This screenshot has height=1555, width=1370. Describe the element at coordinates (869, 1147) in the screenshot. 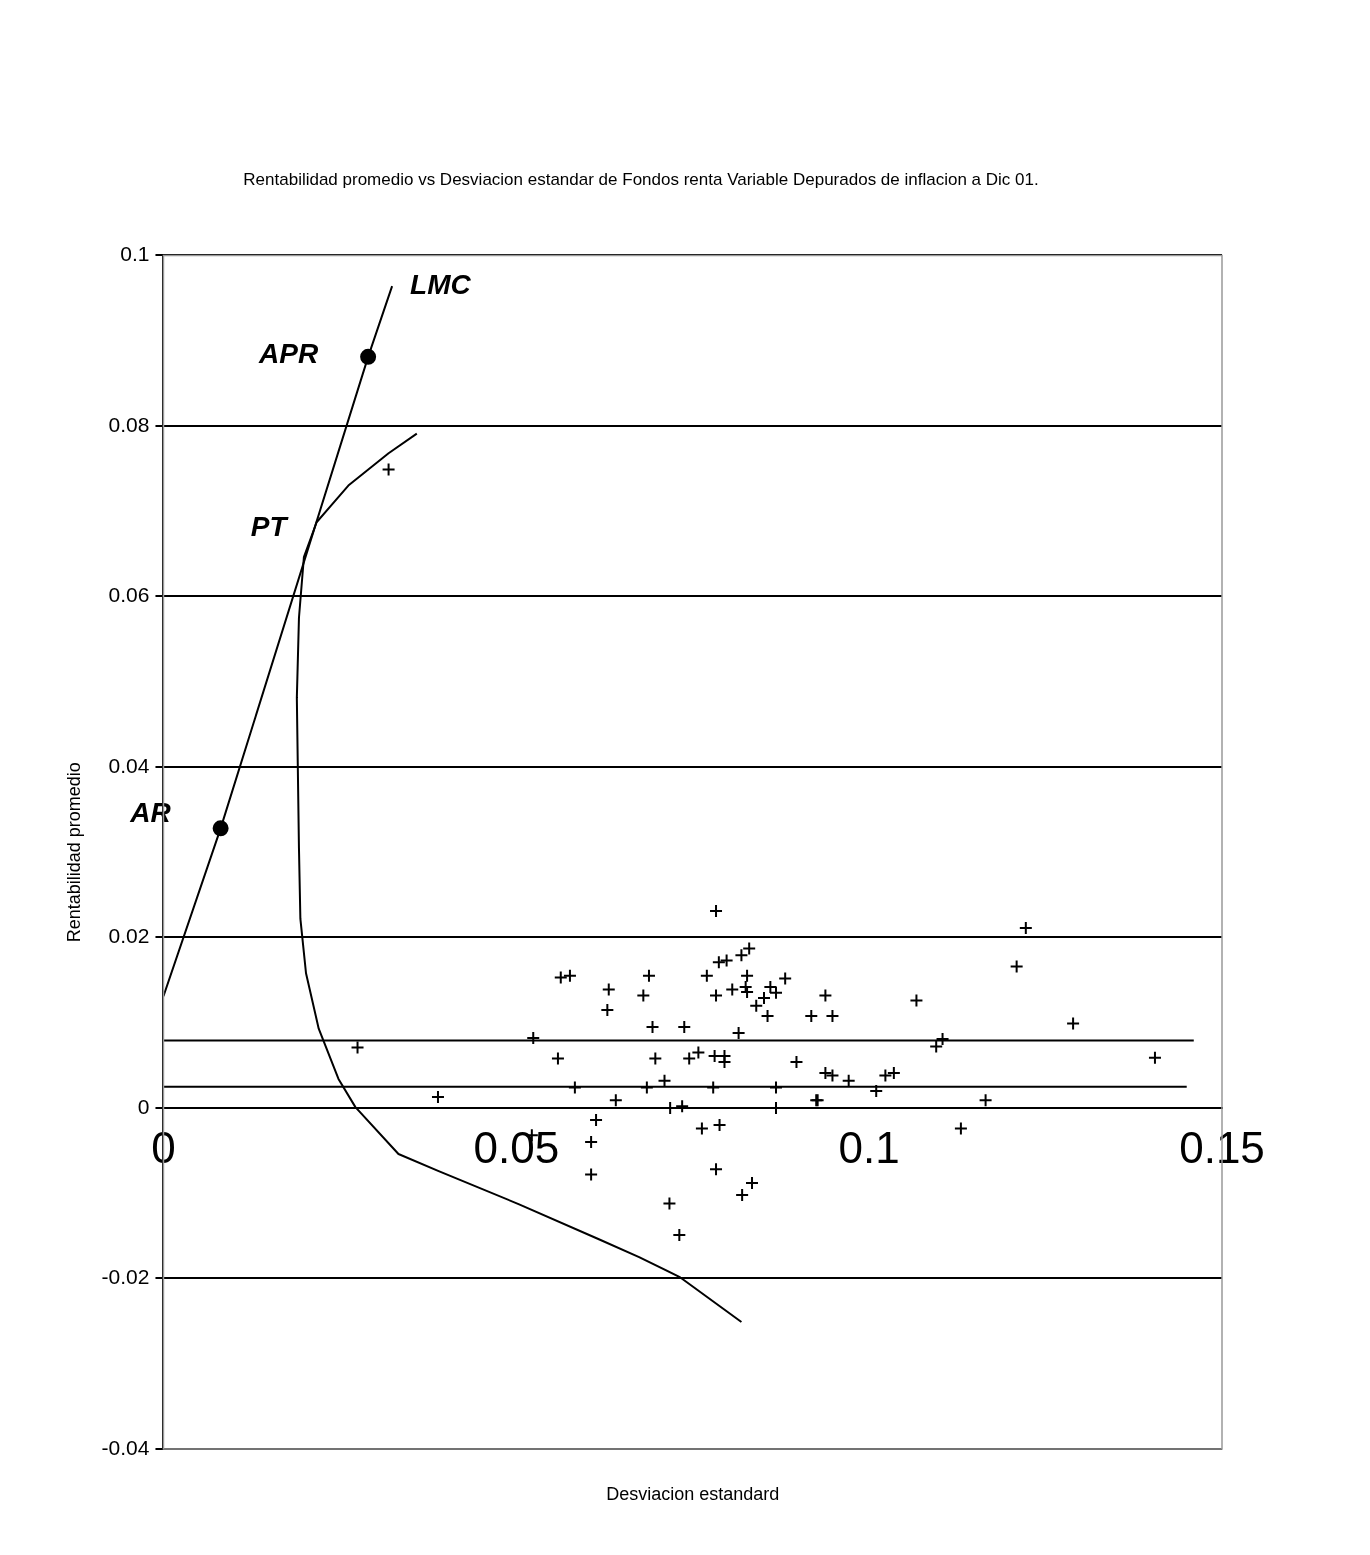

I see `x-tick-label: 0.1` at that location.